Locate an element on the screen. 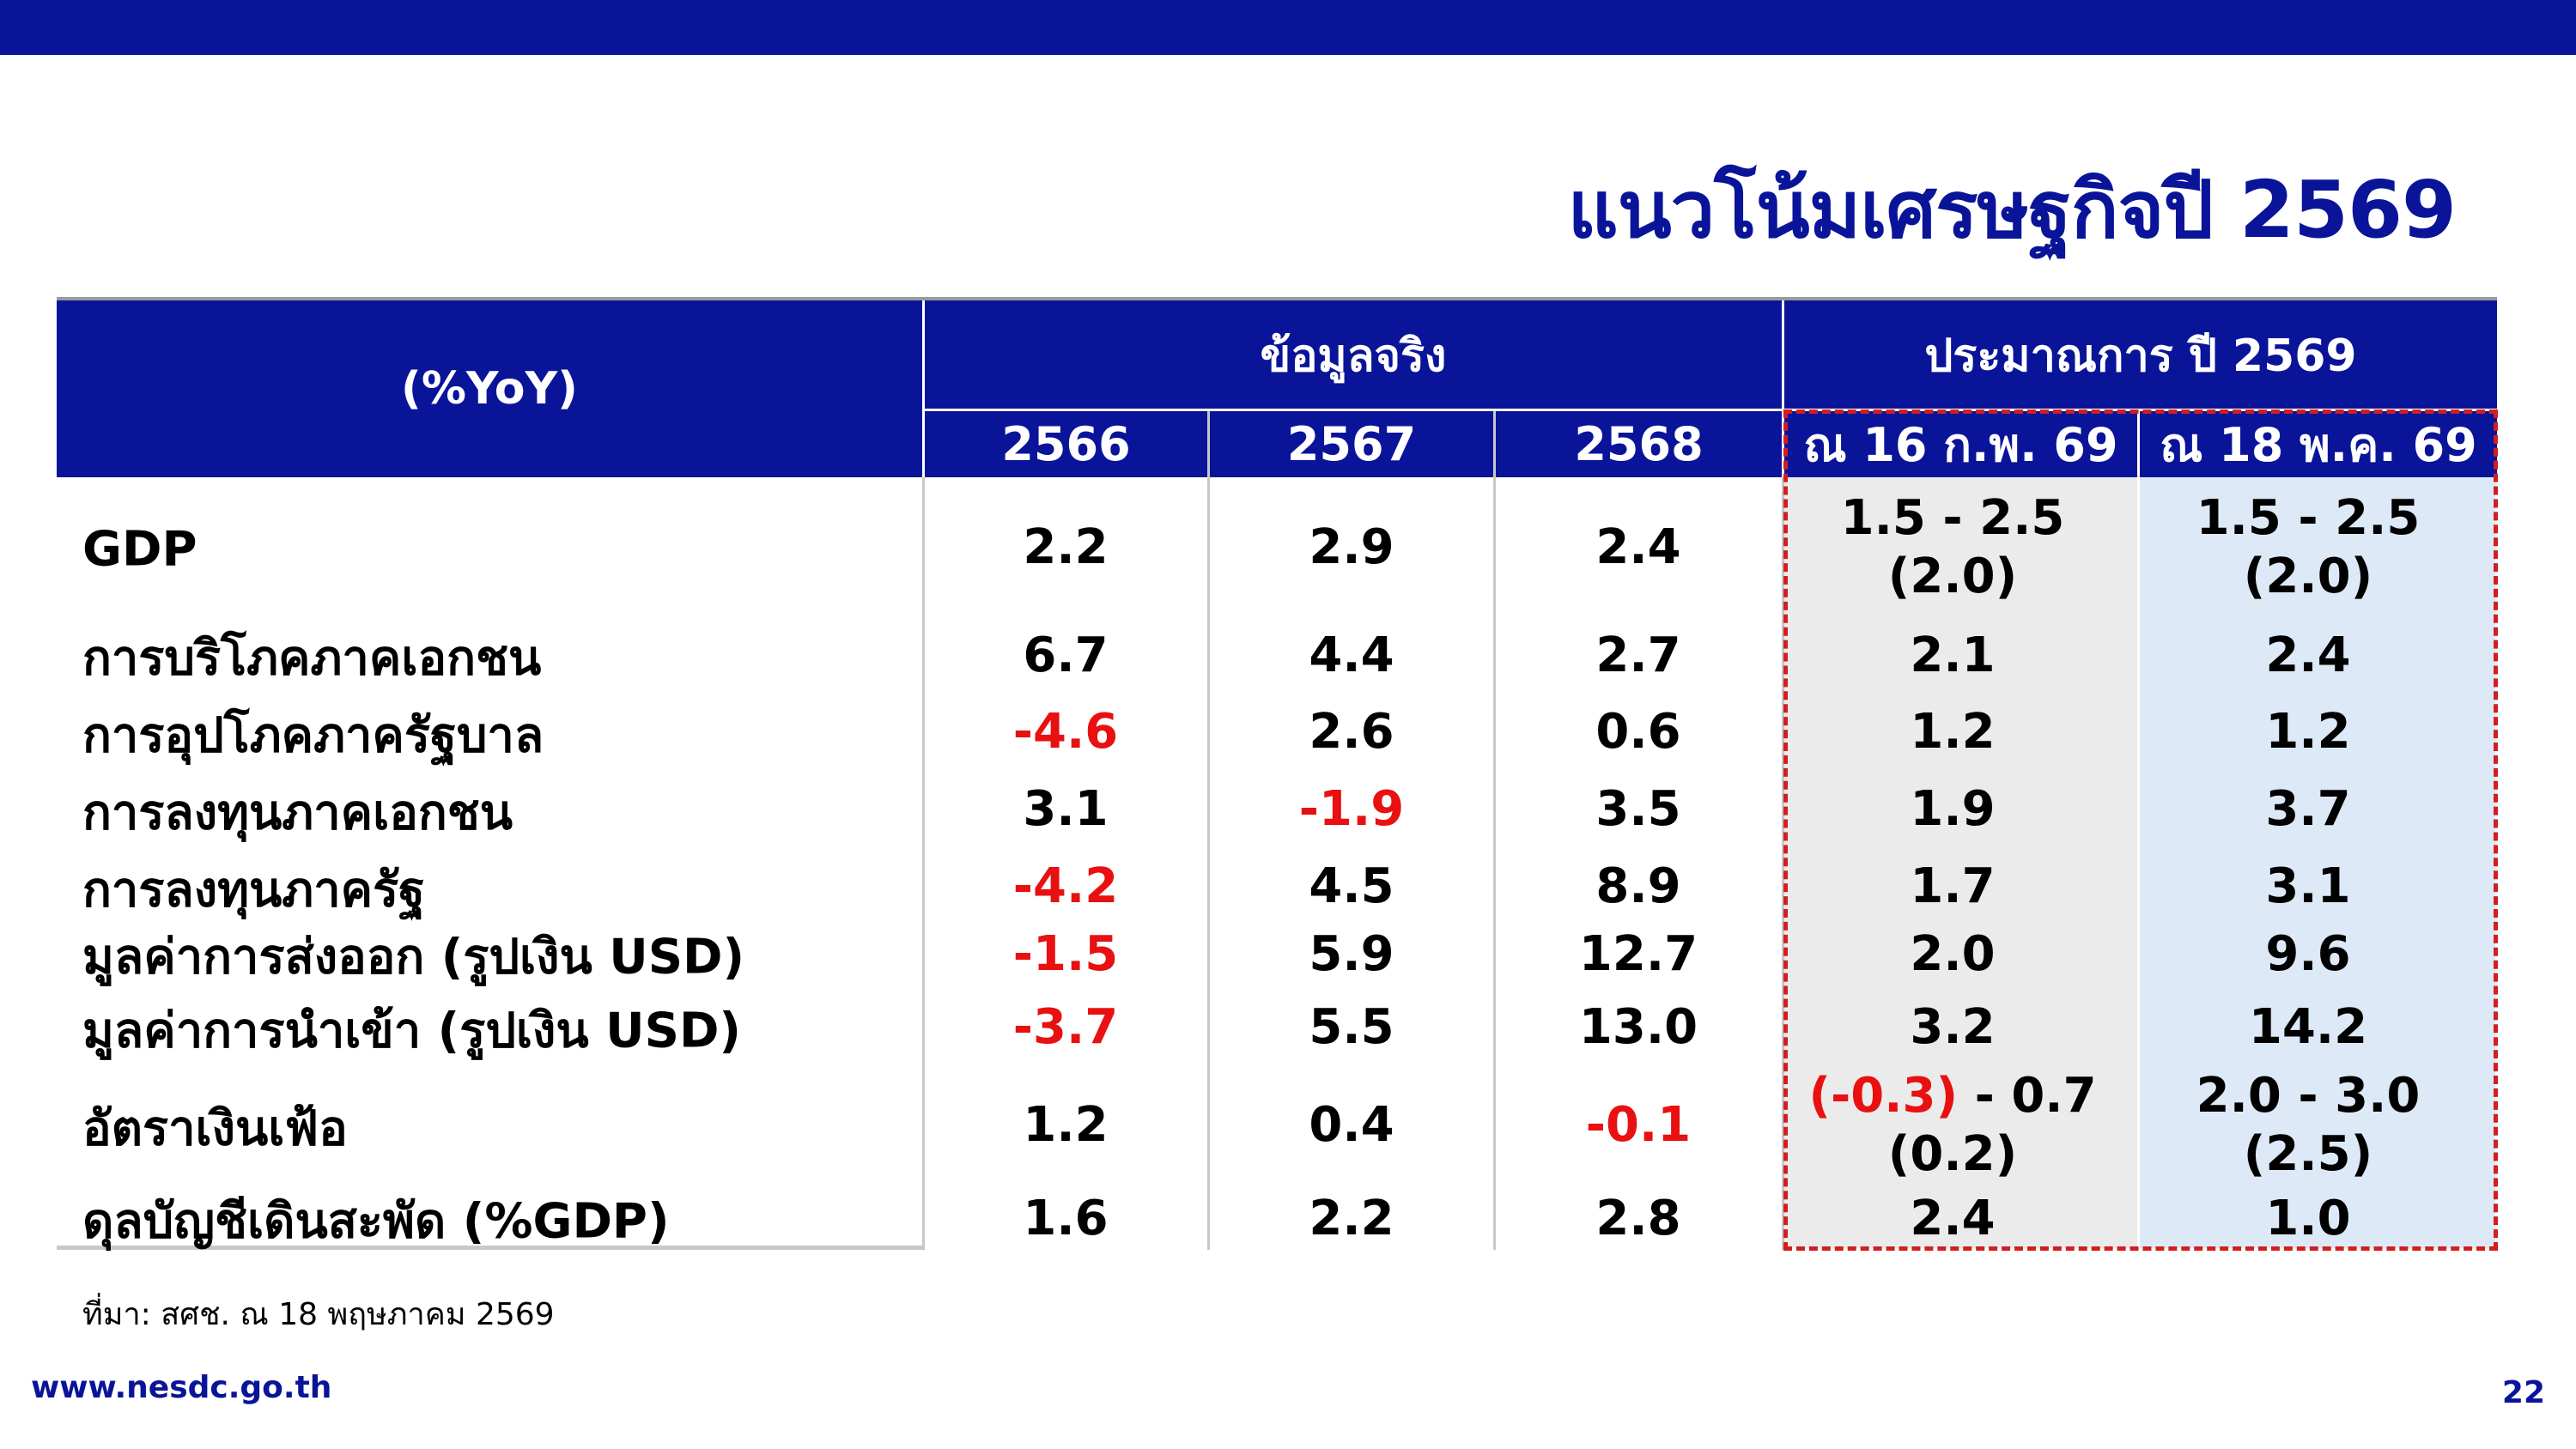 Image resolution: width=2576 pixels, height=1449 pixels. row-label-imports: มูลค่าการนำเข้า (รูปเงิน USD) is located at coordinates (412, 1031).